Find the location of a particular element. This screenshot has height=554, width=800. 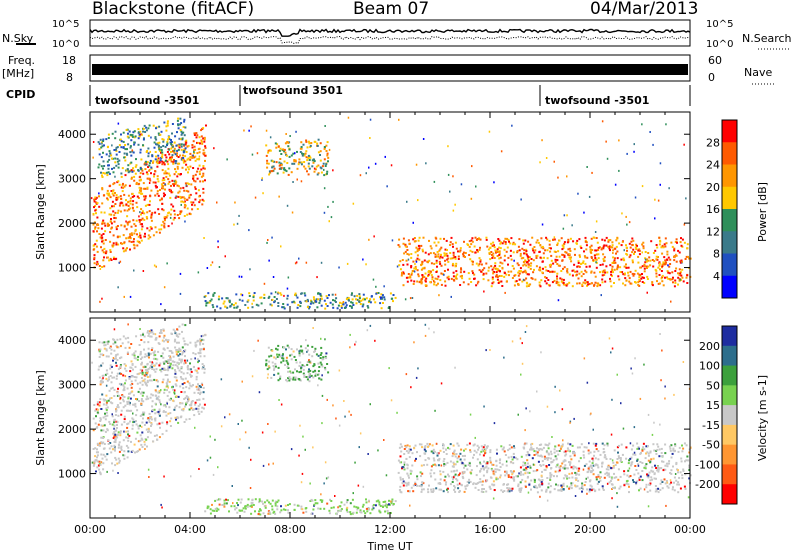

power-colorbar-label: Power [dB] is located at coordinates (762, 212).